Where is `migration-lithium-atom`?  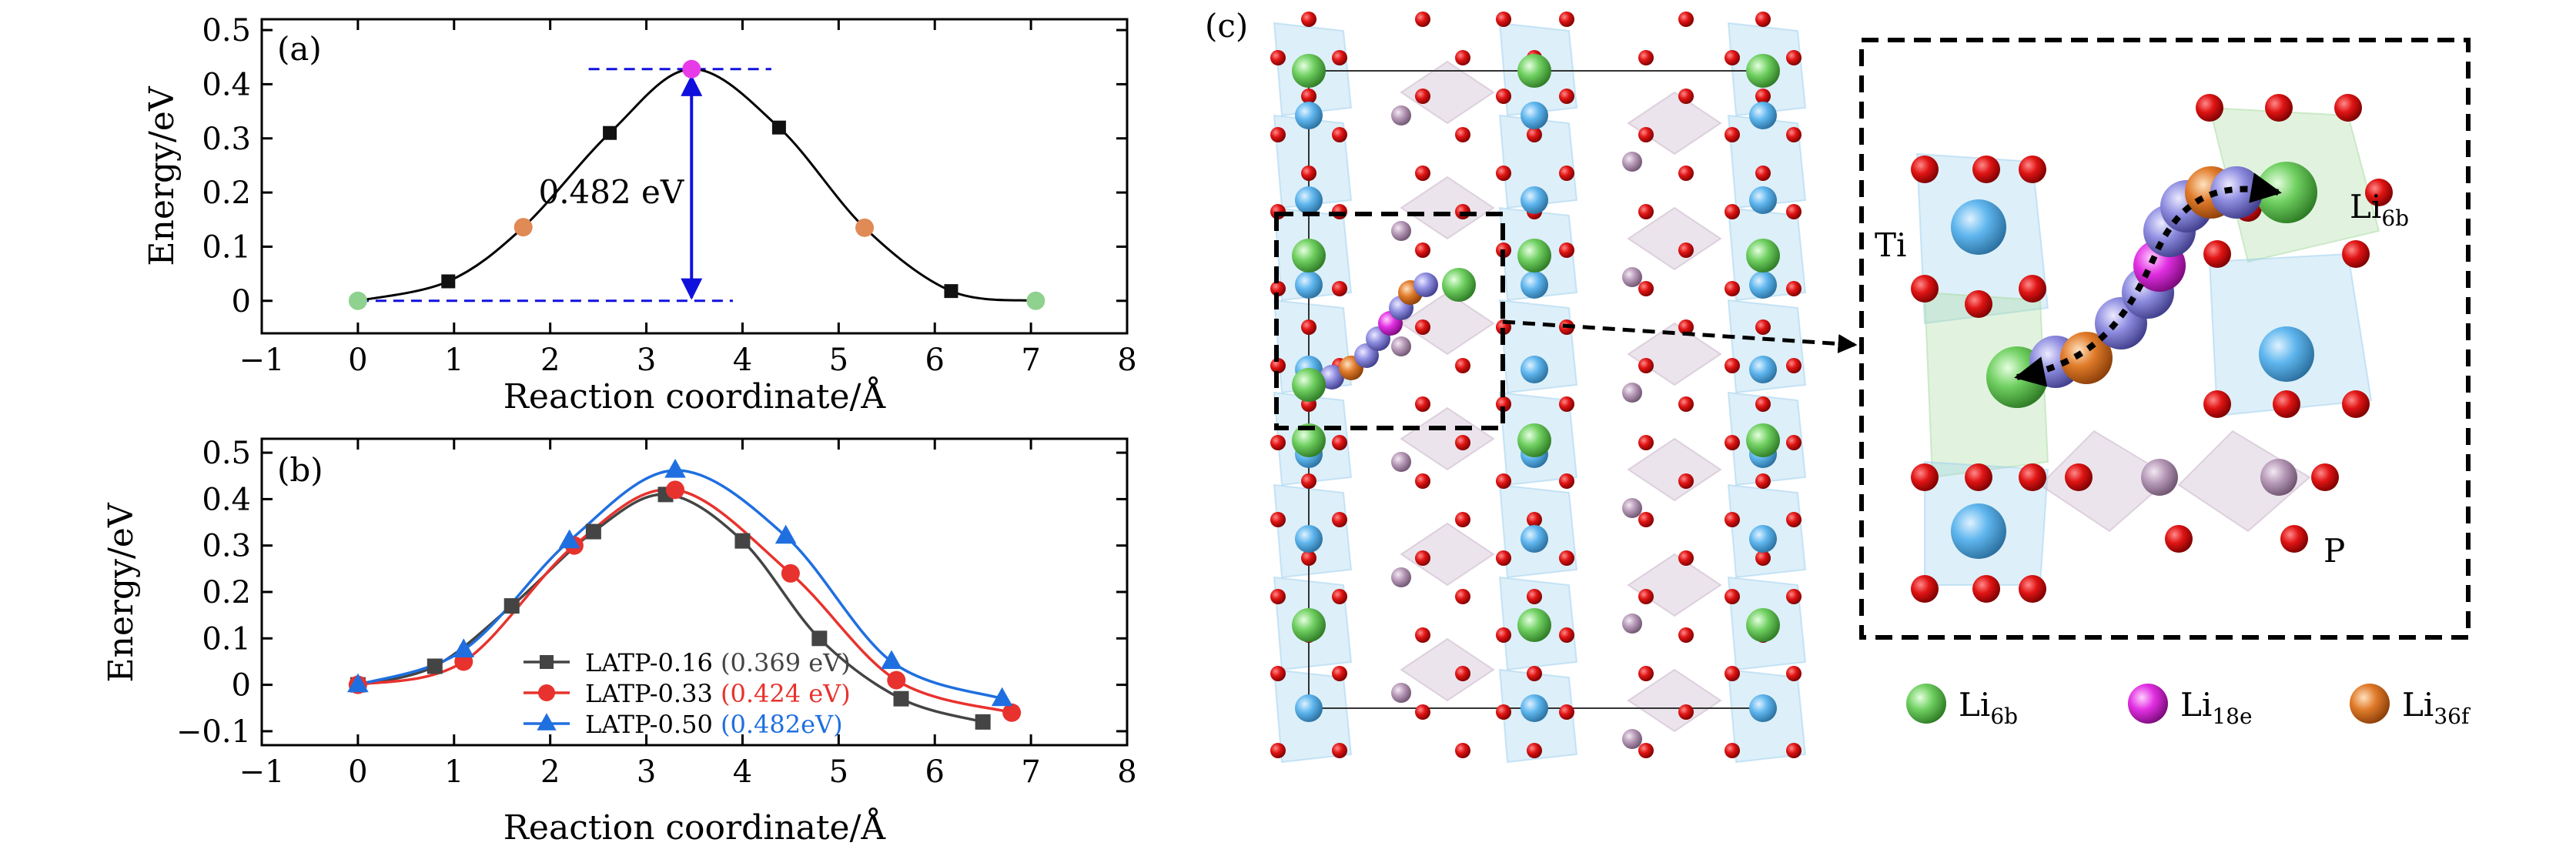 migration-lithium-atom is located at coordinates (1332, 377).